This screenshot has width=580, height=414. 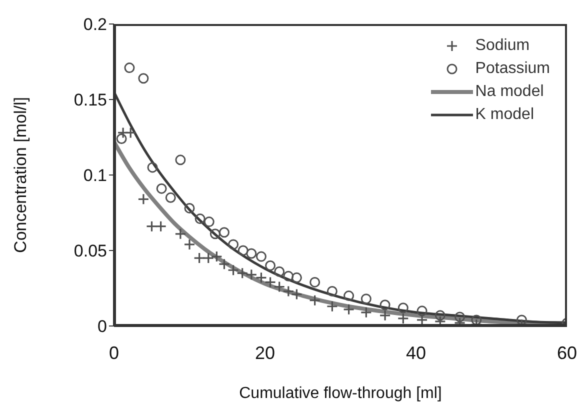 What do you see at coordinates (340, 393) in the screenshot?
I see `x-axis-title: Cumulative flow-through [ml]` at bounding box center [340, 393].